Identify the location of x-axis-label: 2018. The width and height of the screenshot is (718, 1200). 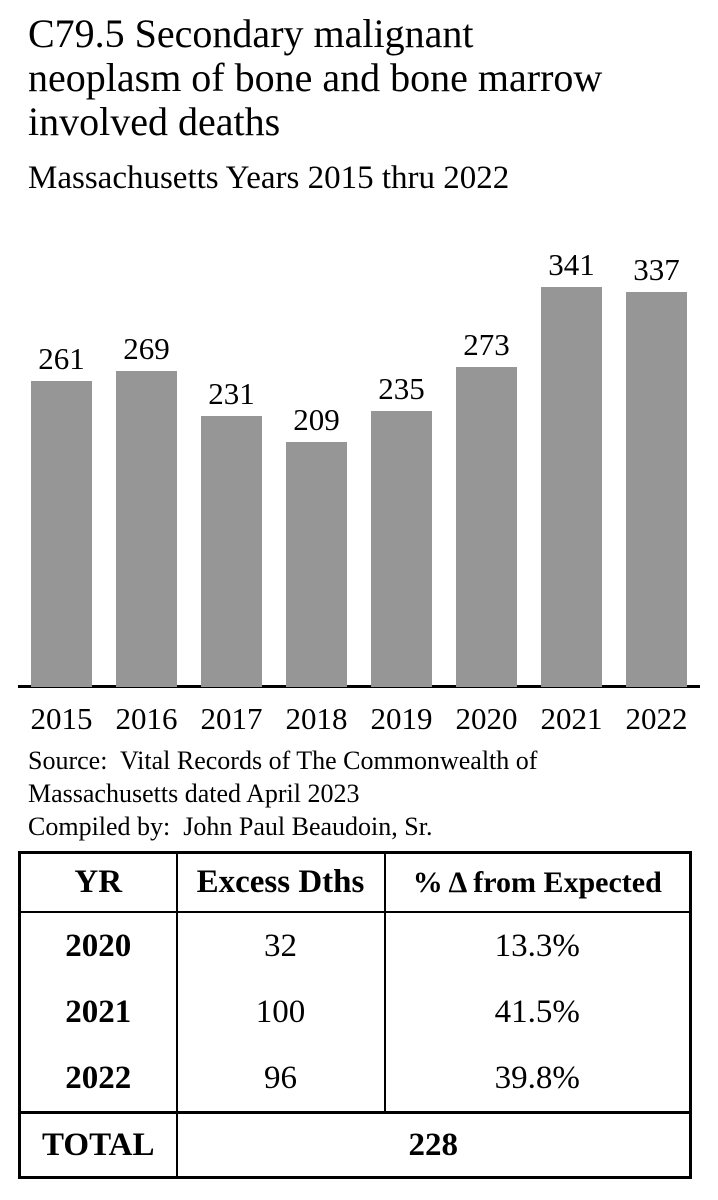
(316, 718).